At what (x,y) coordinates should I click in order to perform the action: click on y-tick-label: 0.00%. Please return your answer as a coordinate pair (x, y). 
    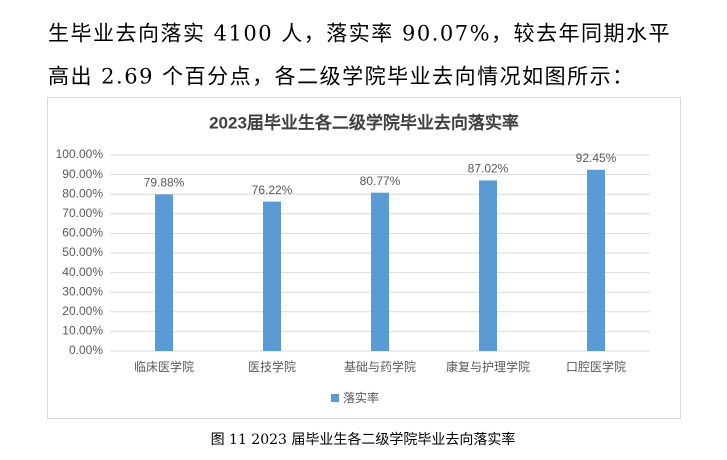
    Looking at the image, I should click on (86, 350).